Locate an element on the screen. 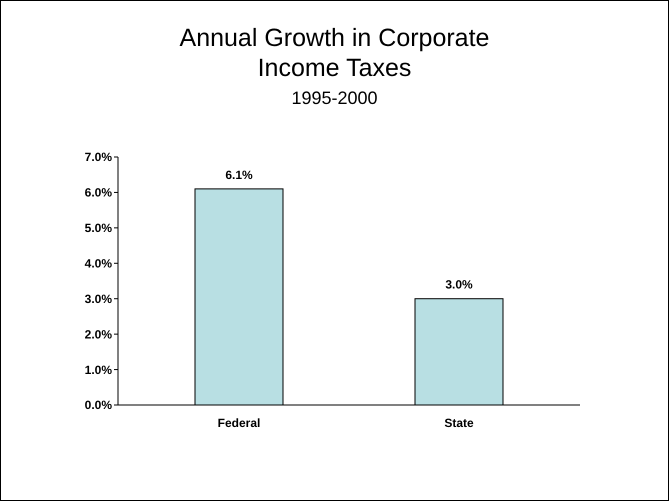 This screenshot has width=669, height=501. y-tick-label: 0.0% is located at coordinates (98, 405).